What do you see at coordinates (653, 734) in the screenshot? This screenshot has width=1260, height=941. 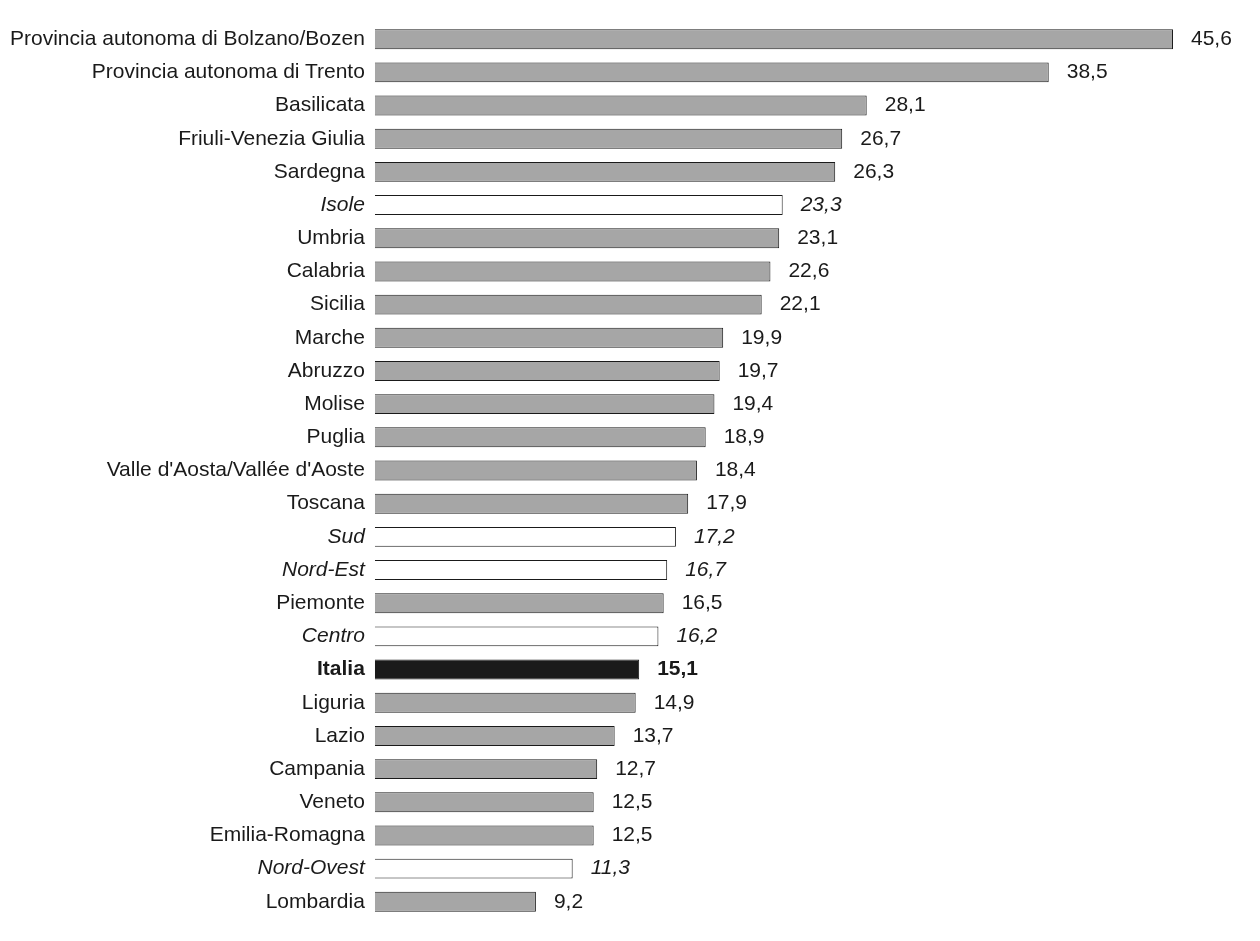 I see `data-label: 13,7` at bounding box center [653, 734].